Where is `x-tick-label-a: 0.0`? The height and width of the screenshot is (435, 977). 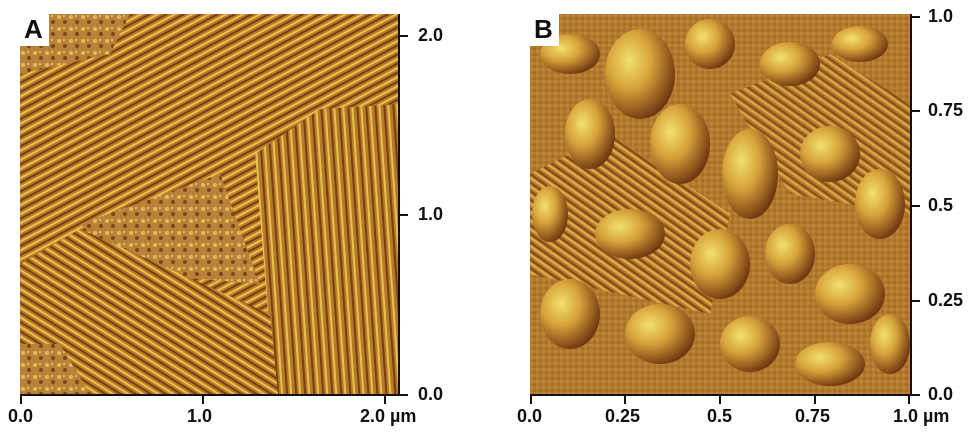
x-tick-label-a: 0.0 is located at coordinates (21, 416).